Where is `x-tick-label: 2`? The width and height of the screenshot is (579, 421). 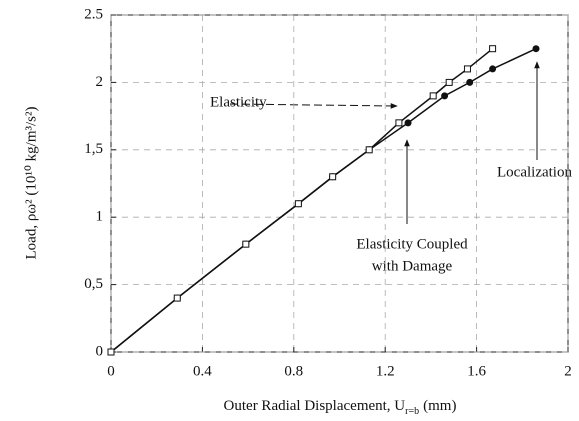
x-tick-label: 2 is located at coordinates (568, 371).